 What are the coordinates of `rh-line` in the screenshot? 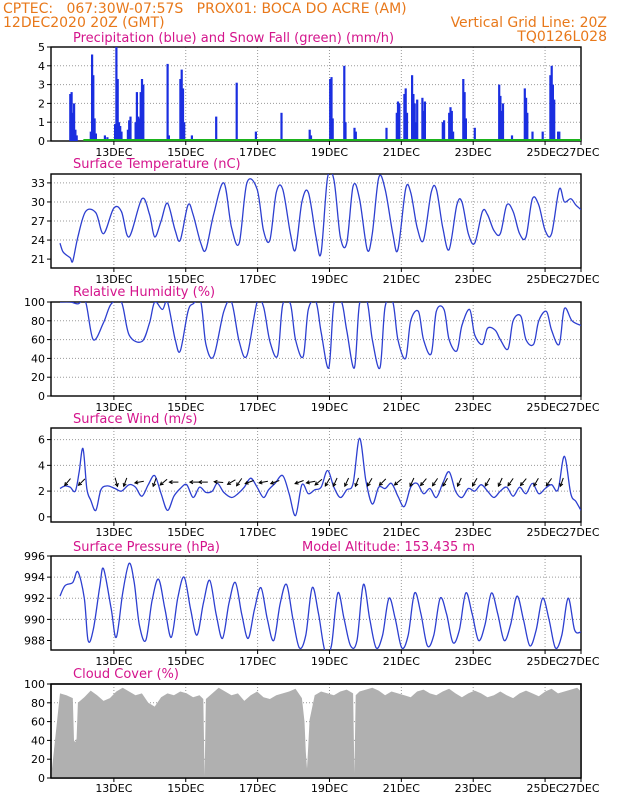 It's located at (320, 336).